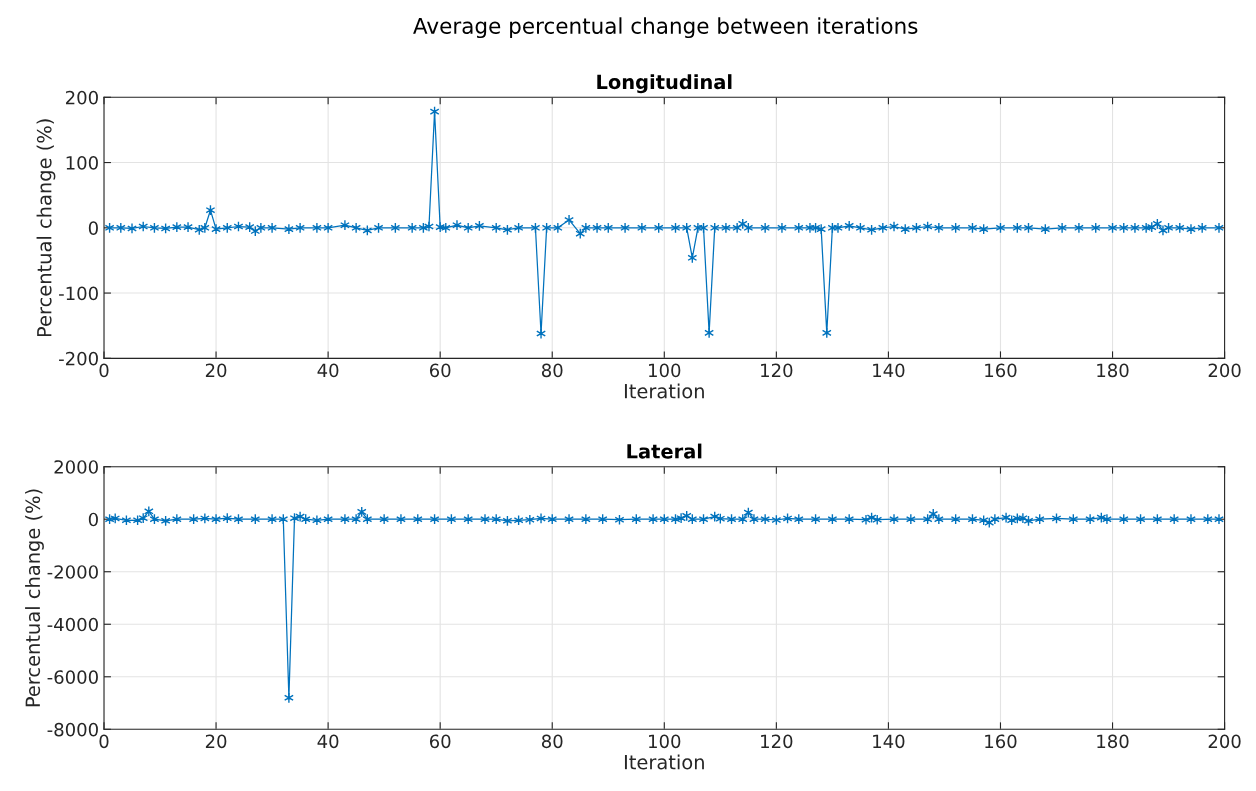  Describe the element at coordinates (72, 572) in the screenshot. I see `y-tick-label: -2000` at that location.